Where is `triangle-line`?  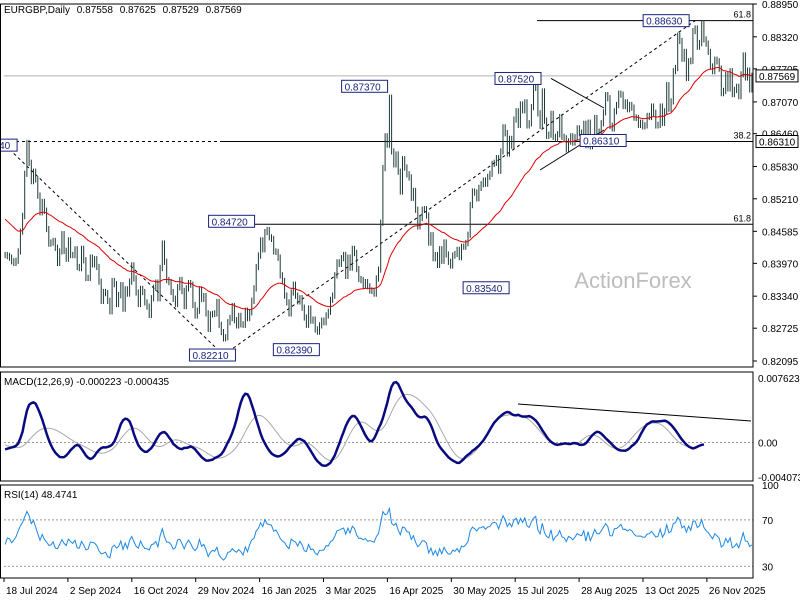
triangle-line is located at coordinates (577, 93).